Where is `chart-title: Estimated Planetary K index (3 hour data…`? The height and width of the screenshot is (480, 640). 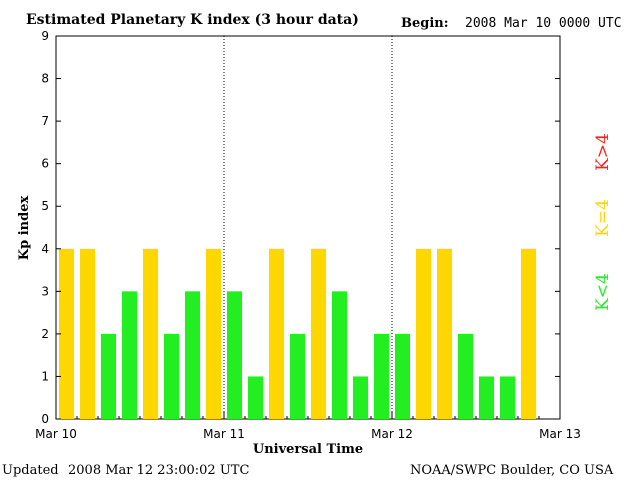
chart-title: Estimated Planetary K index (3 hour data… is located at coordinates (192, 20).